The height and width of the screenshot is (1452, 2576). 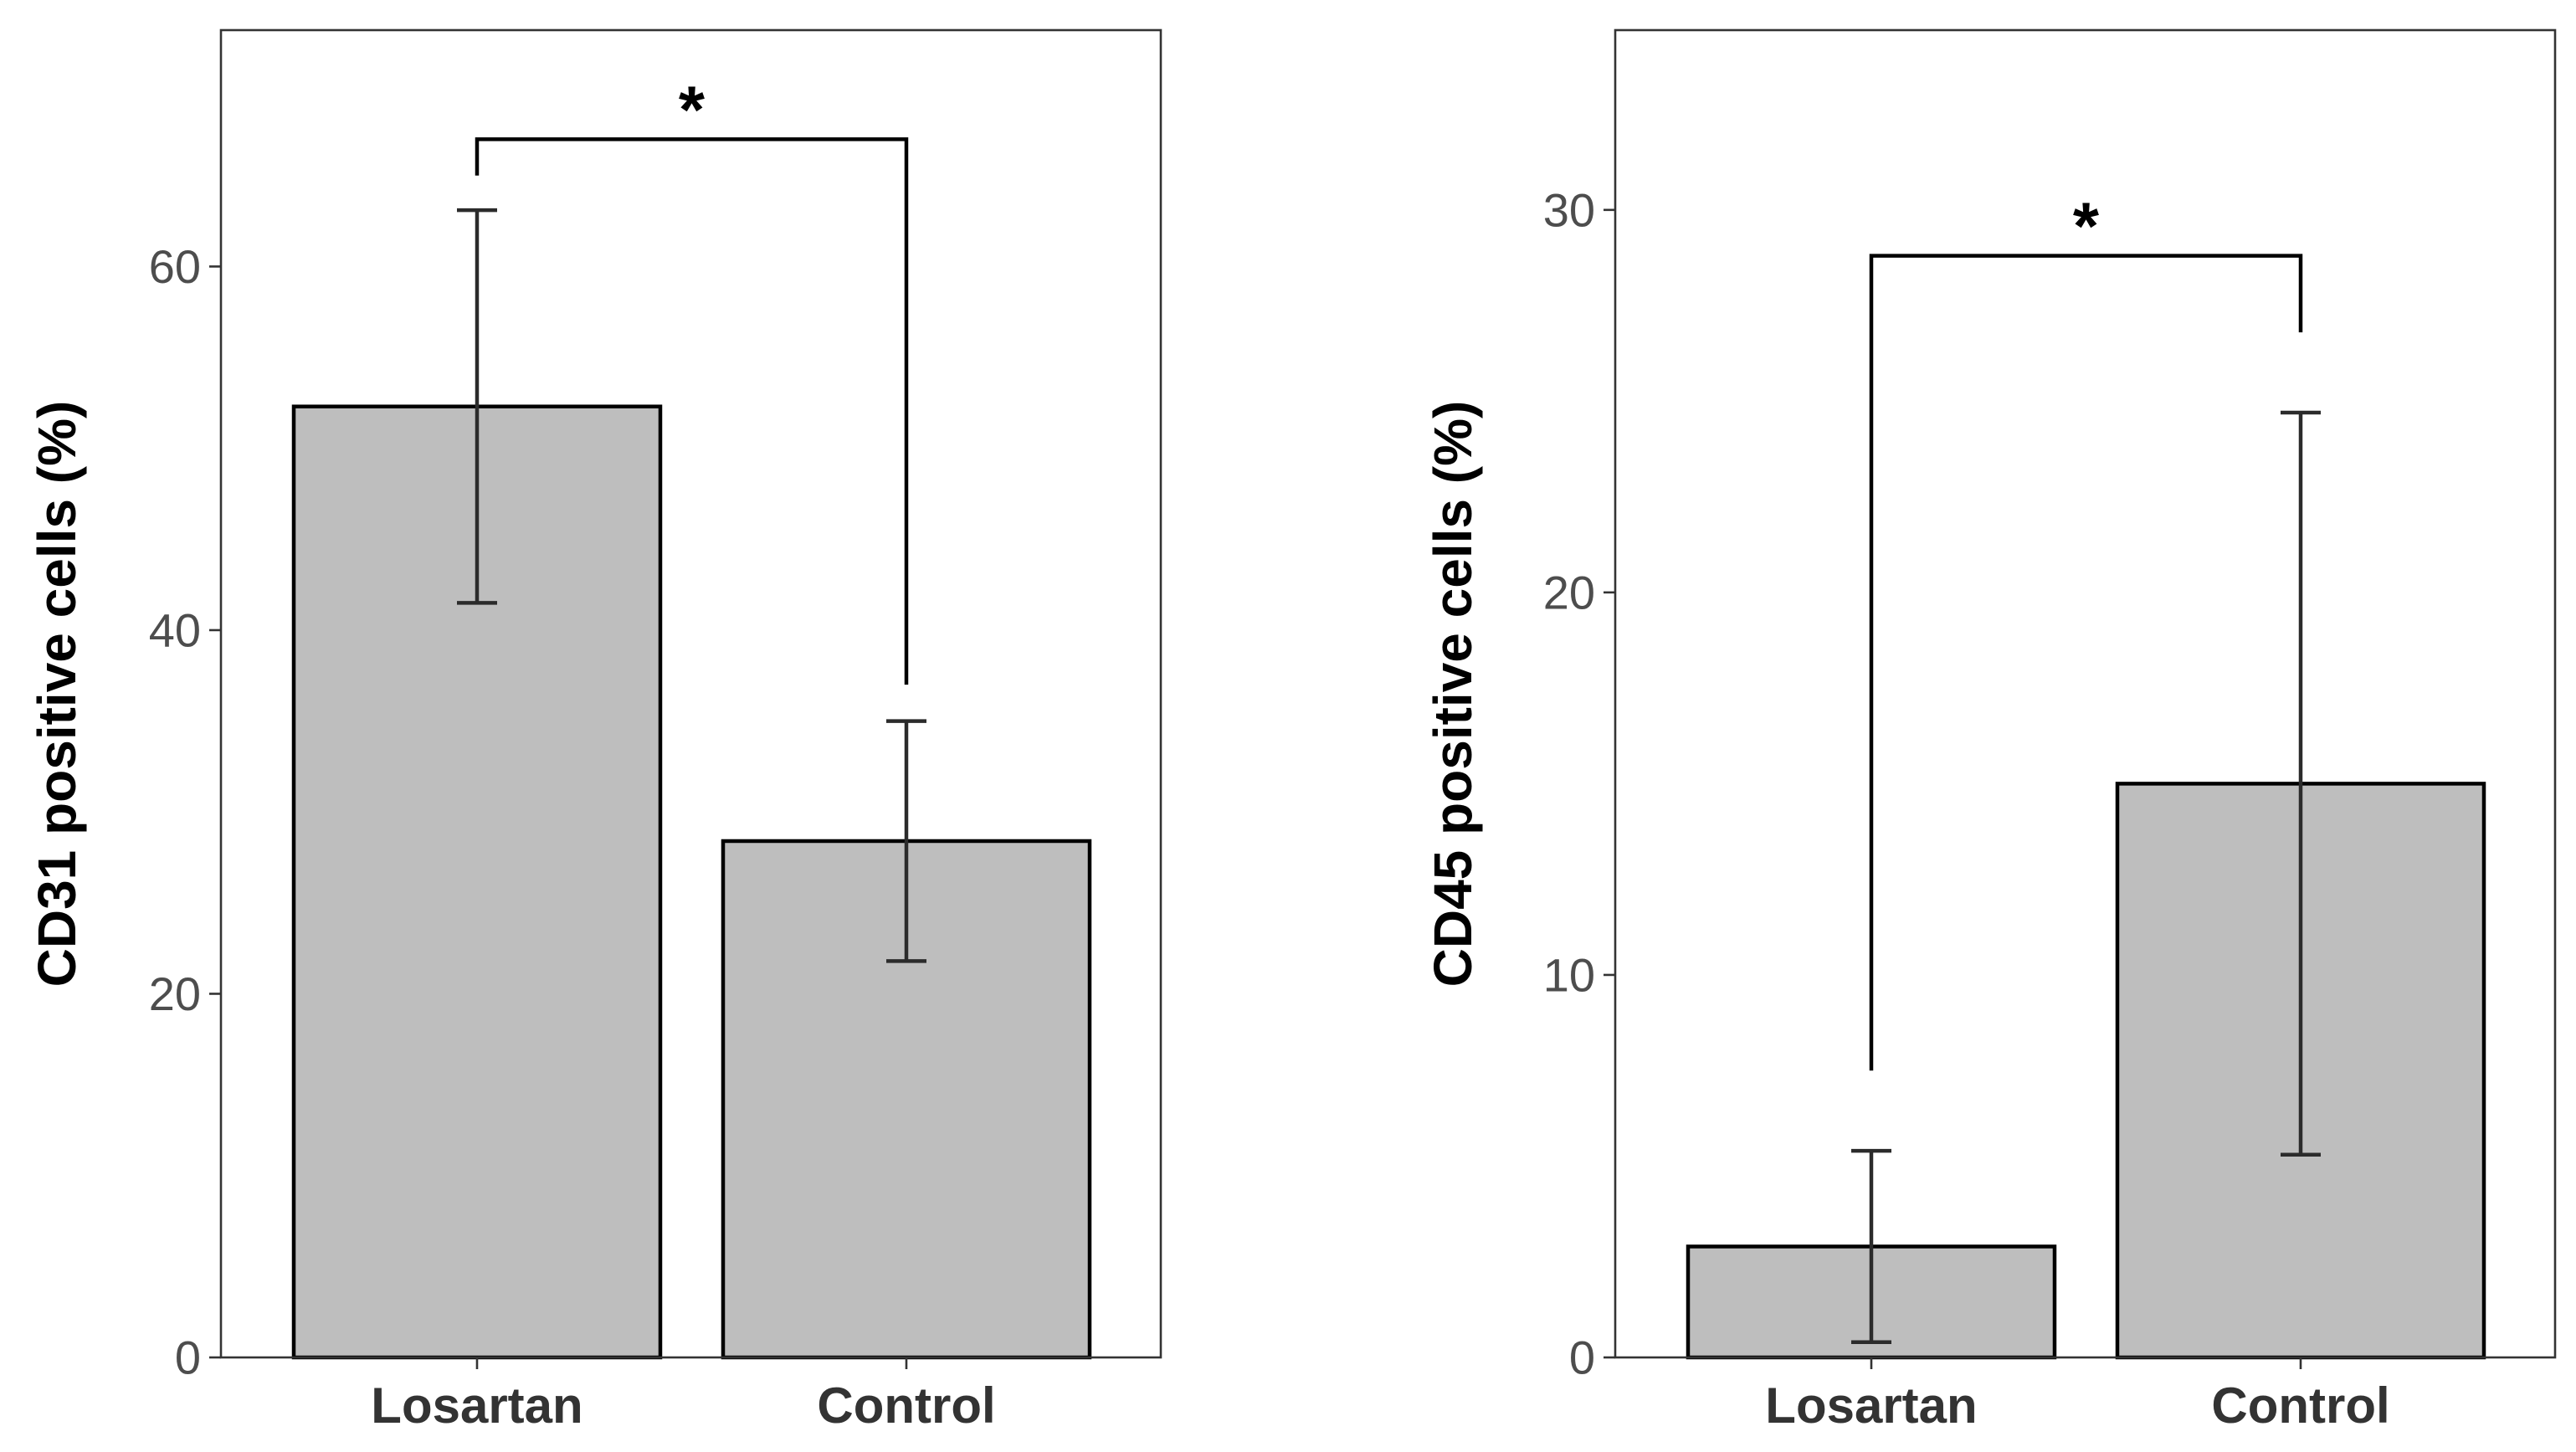 I want to click on y-axis-title: CD31 positive cells (%), so click(x=57, y=695).